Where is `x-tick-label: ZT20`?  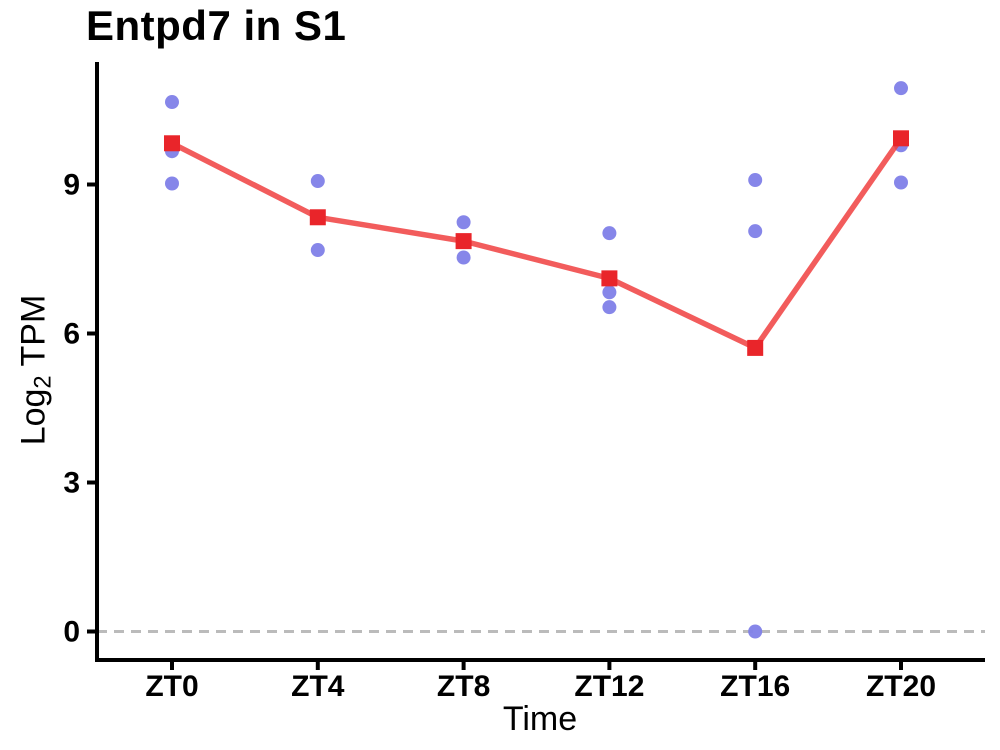
x-tick-label: ZT20 is located at coordinates (901, 686).